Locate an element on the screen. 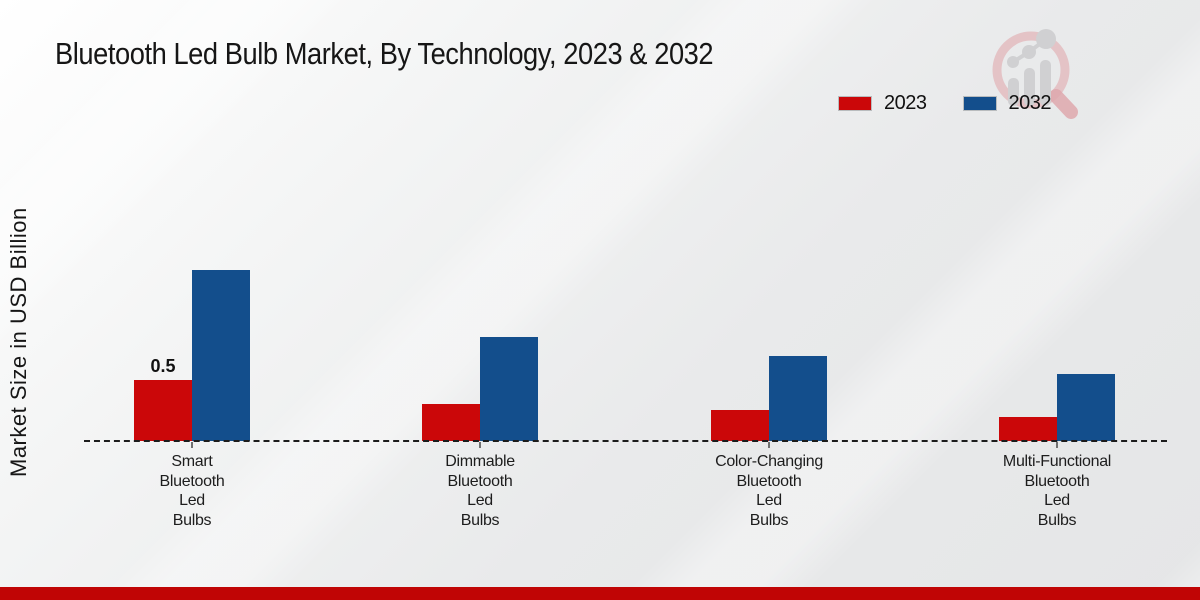 Image resolution: width=1200 pixels, height=600 pixels. footer-stripe is located at coordinates (600, 593).